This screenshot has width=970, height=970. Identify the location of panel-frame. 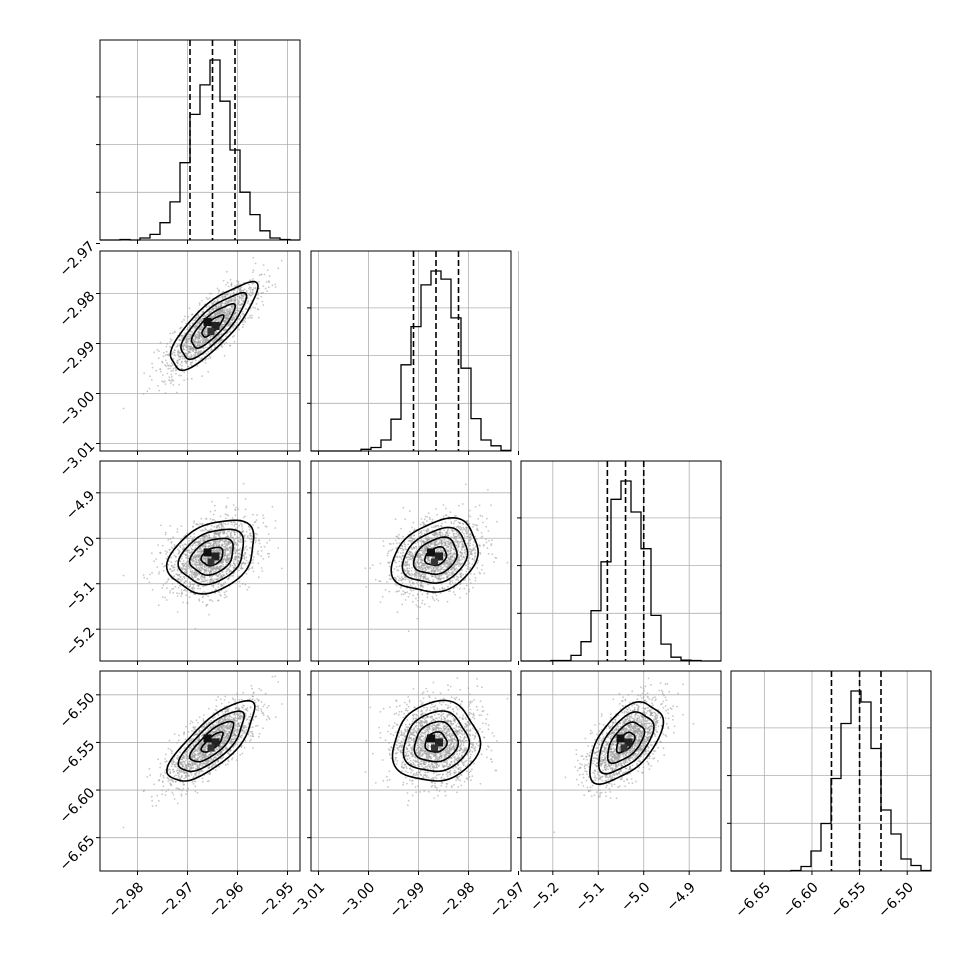
(200, 351).